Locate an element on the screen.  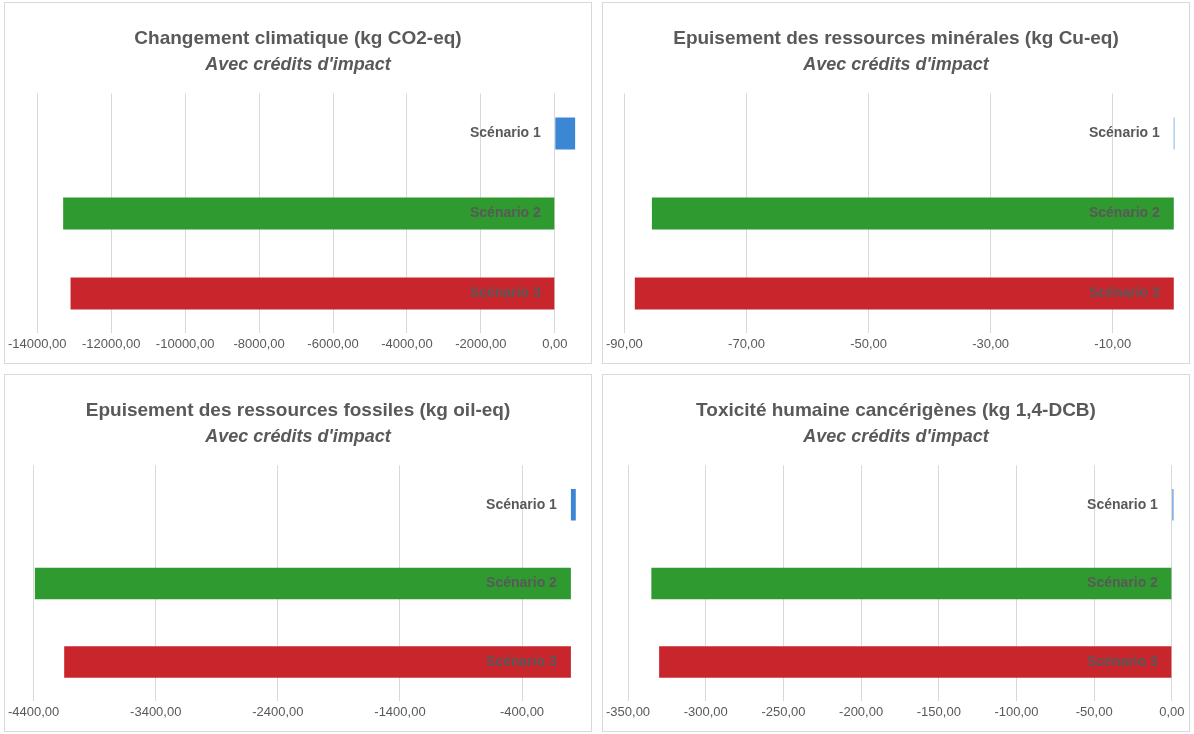
x-tick-label: -12000,00 is located at coordinates (111, 343).